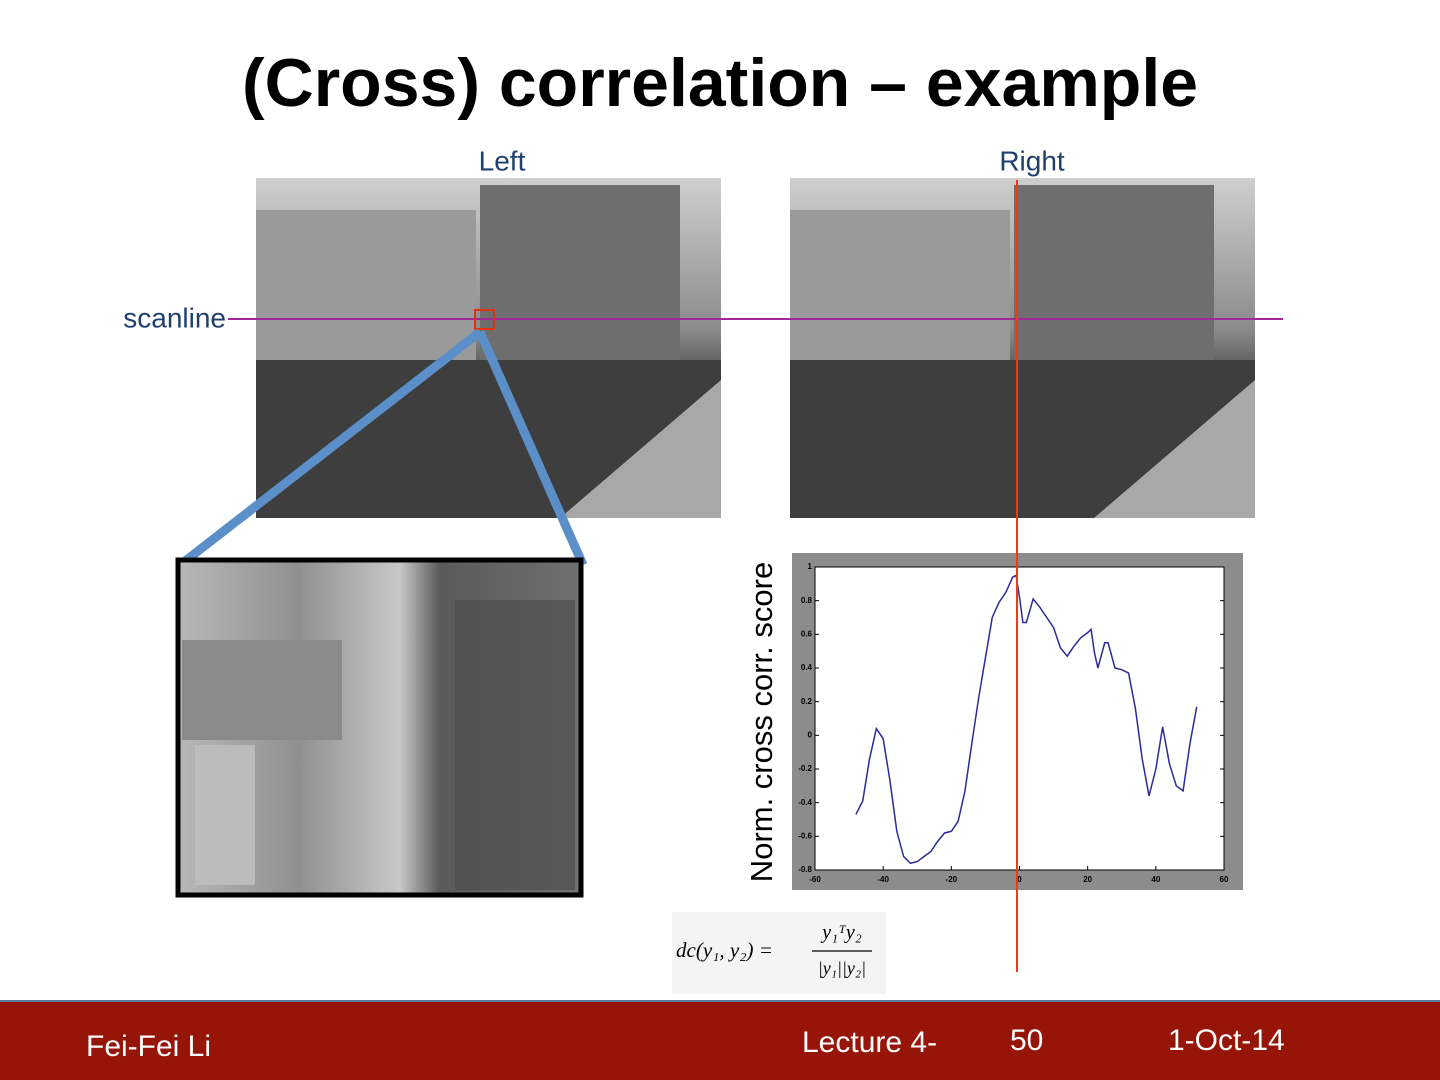 The width and height of the screenshot is (1440, 1080). I want to click on y-tick-label: 0.4, so click(807, 667).